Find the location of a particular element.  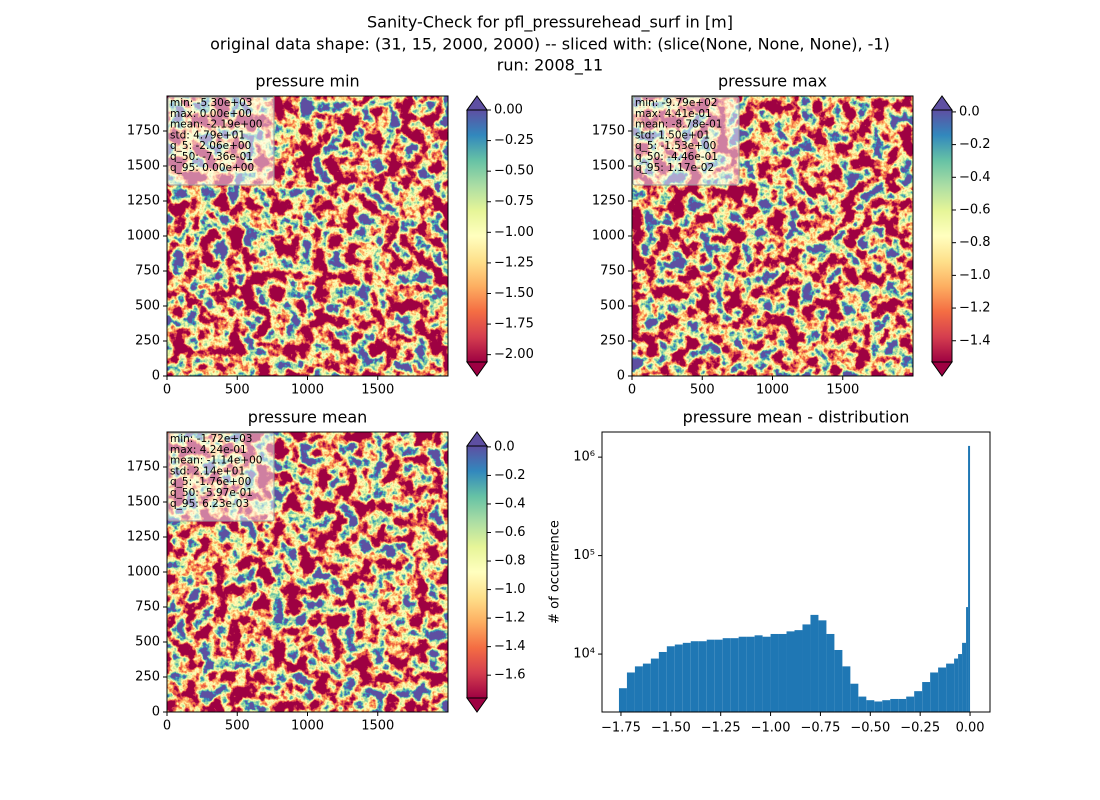

x-tick-label: 500 is located at coordinates (237, 726).